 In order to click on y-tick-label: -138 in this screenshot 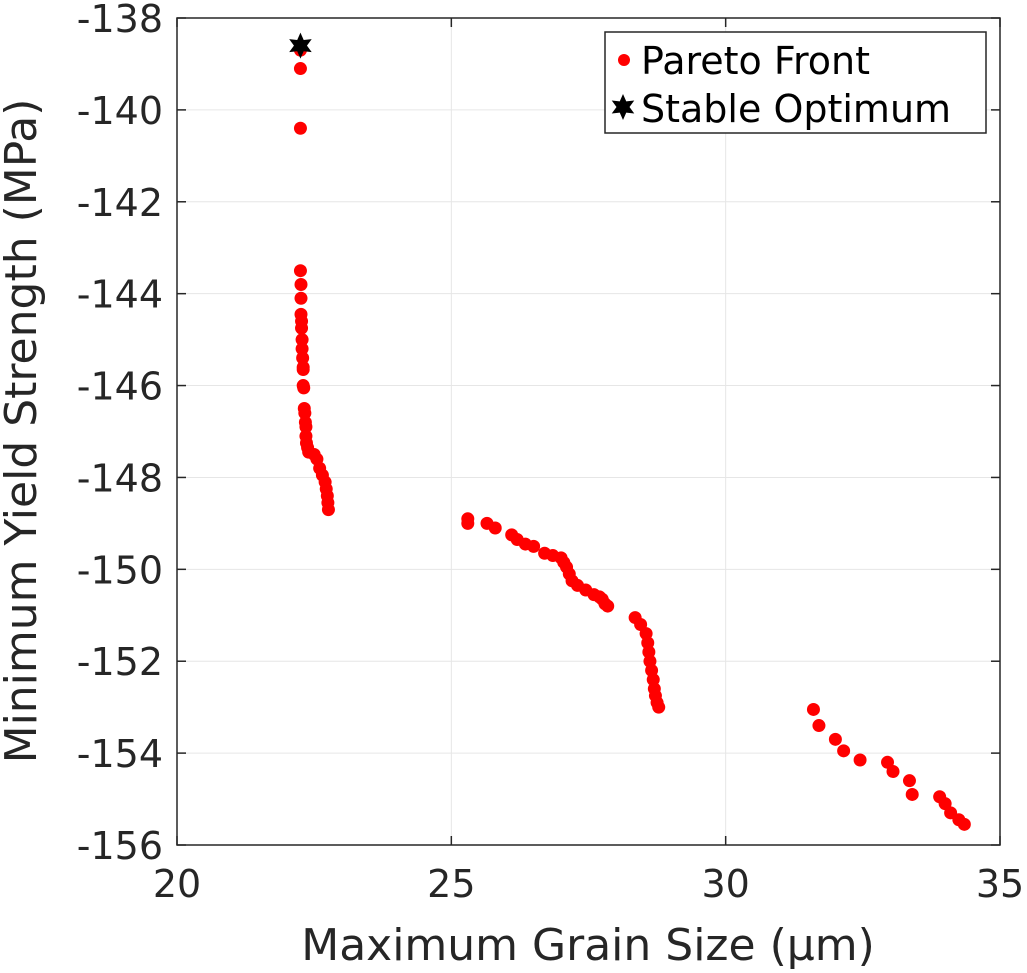, I will do `click(120, 20)`.